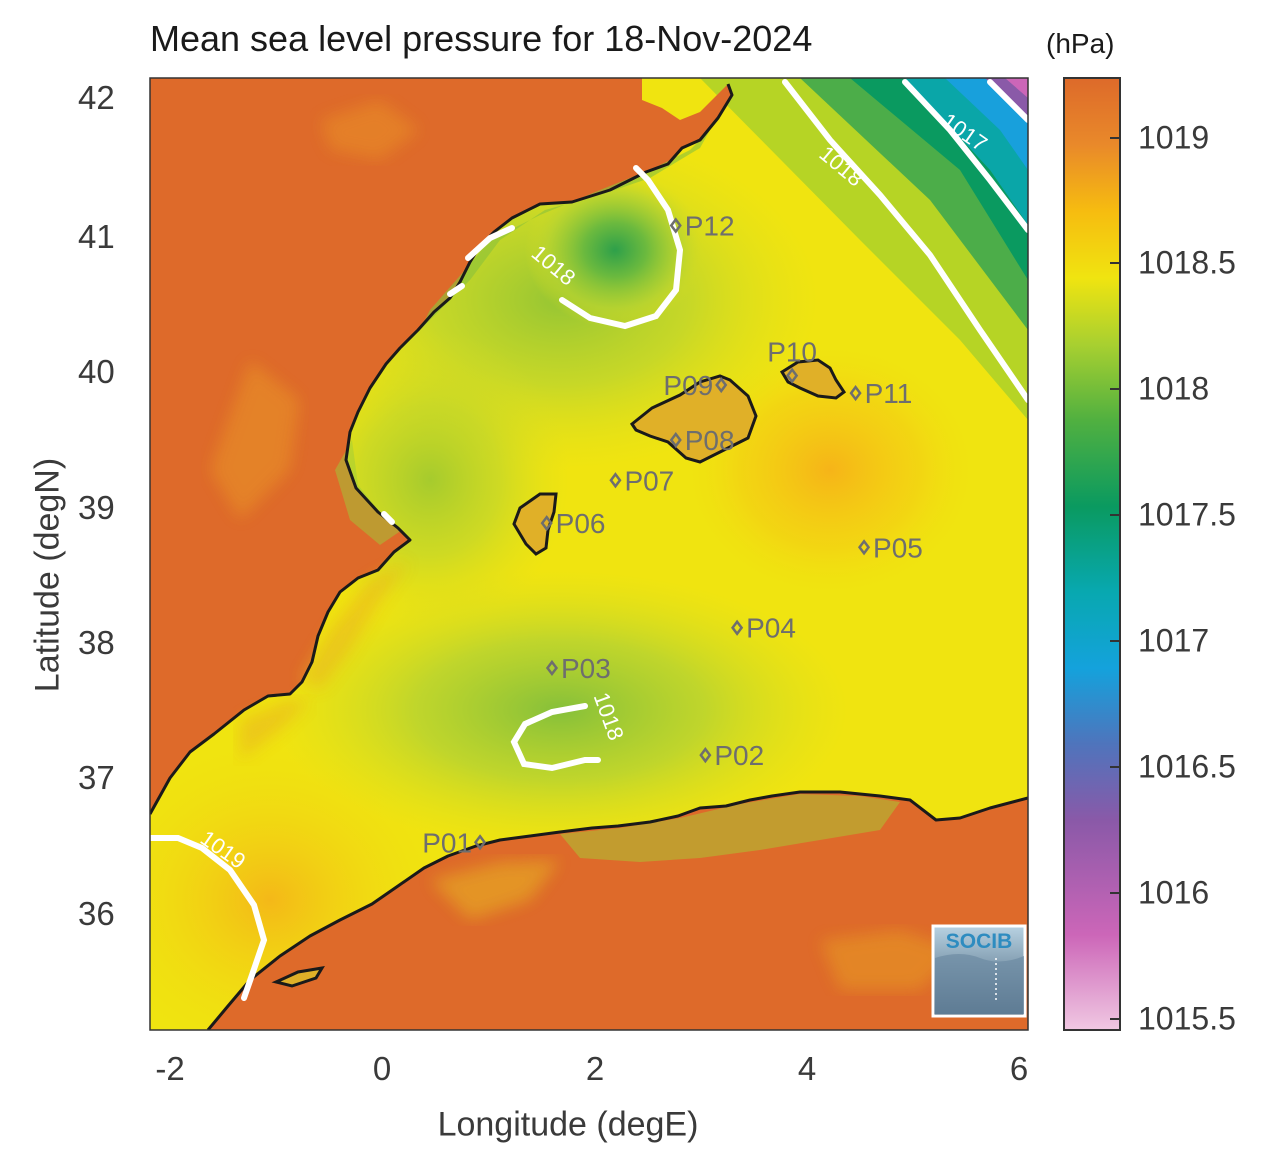 The image size is (1276, 1173). I want to click on ibiza-island, so click(535, 524).